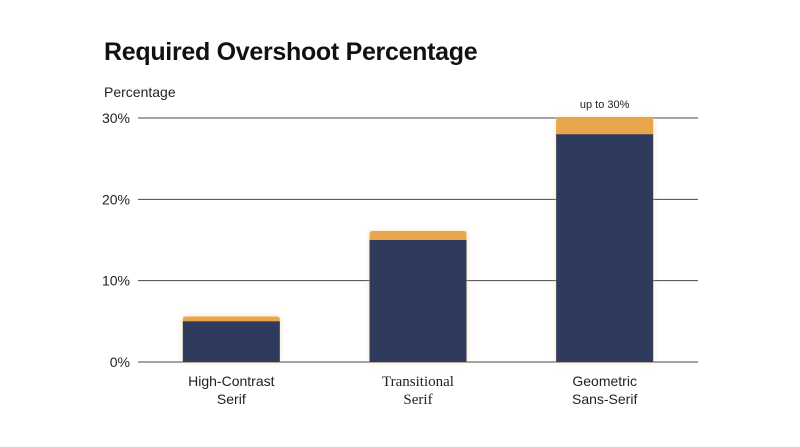 The width and height of the screenshot is (800, 447). What do you see at coordinates (418, 391) in the screenshot?
I see `category-label: Transitional Serif` at bounding box center [418, 391].